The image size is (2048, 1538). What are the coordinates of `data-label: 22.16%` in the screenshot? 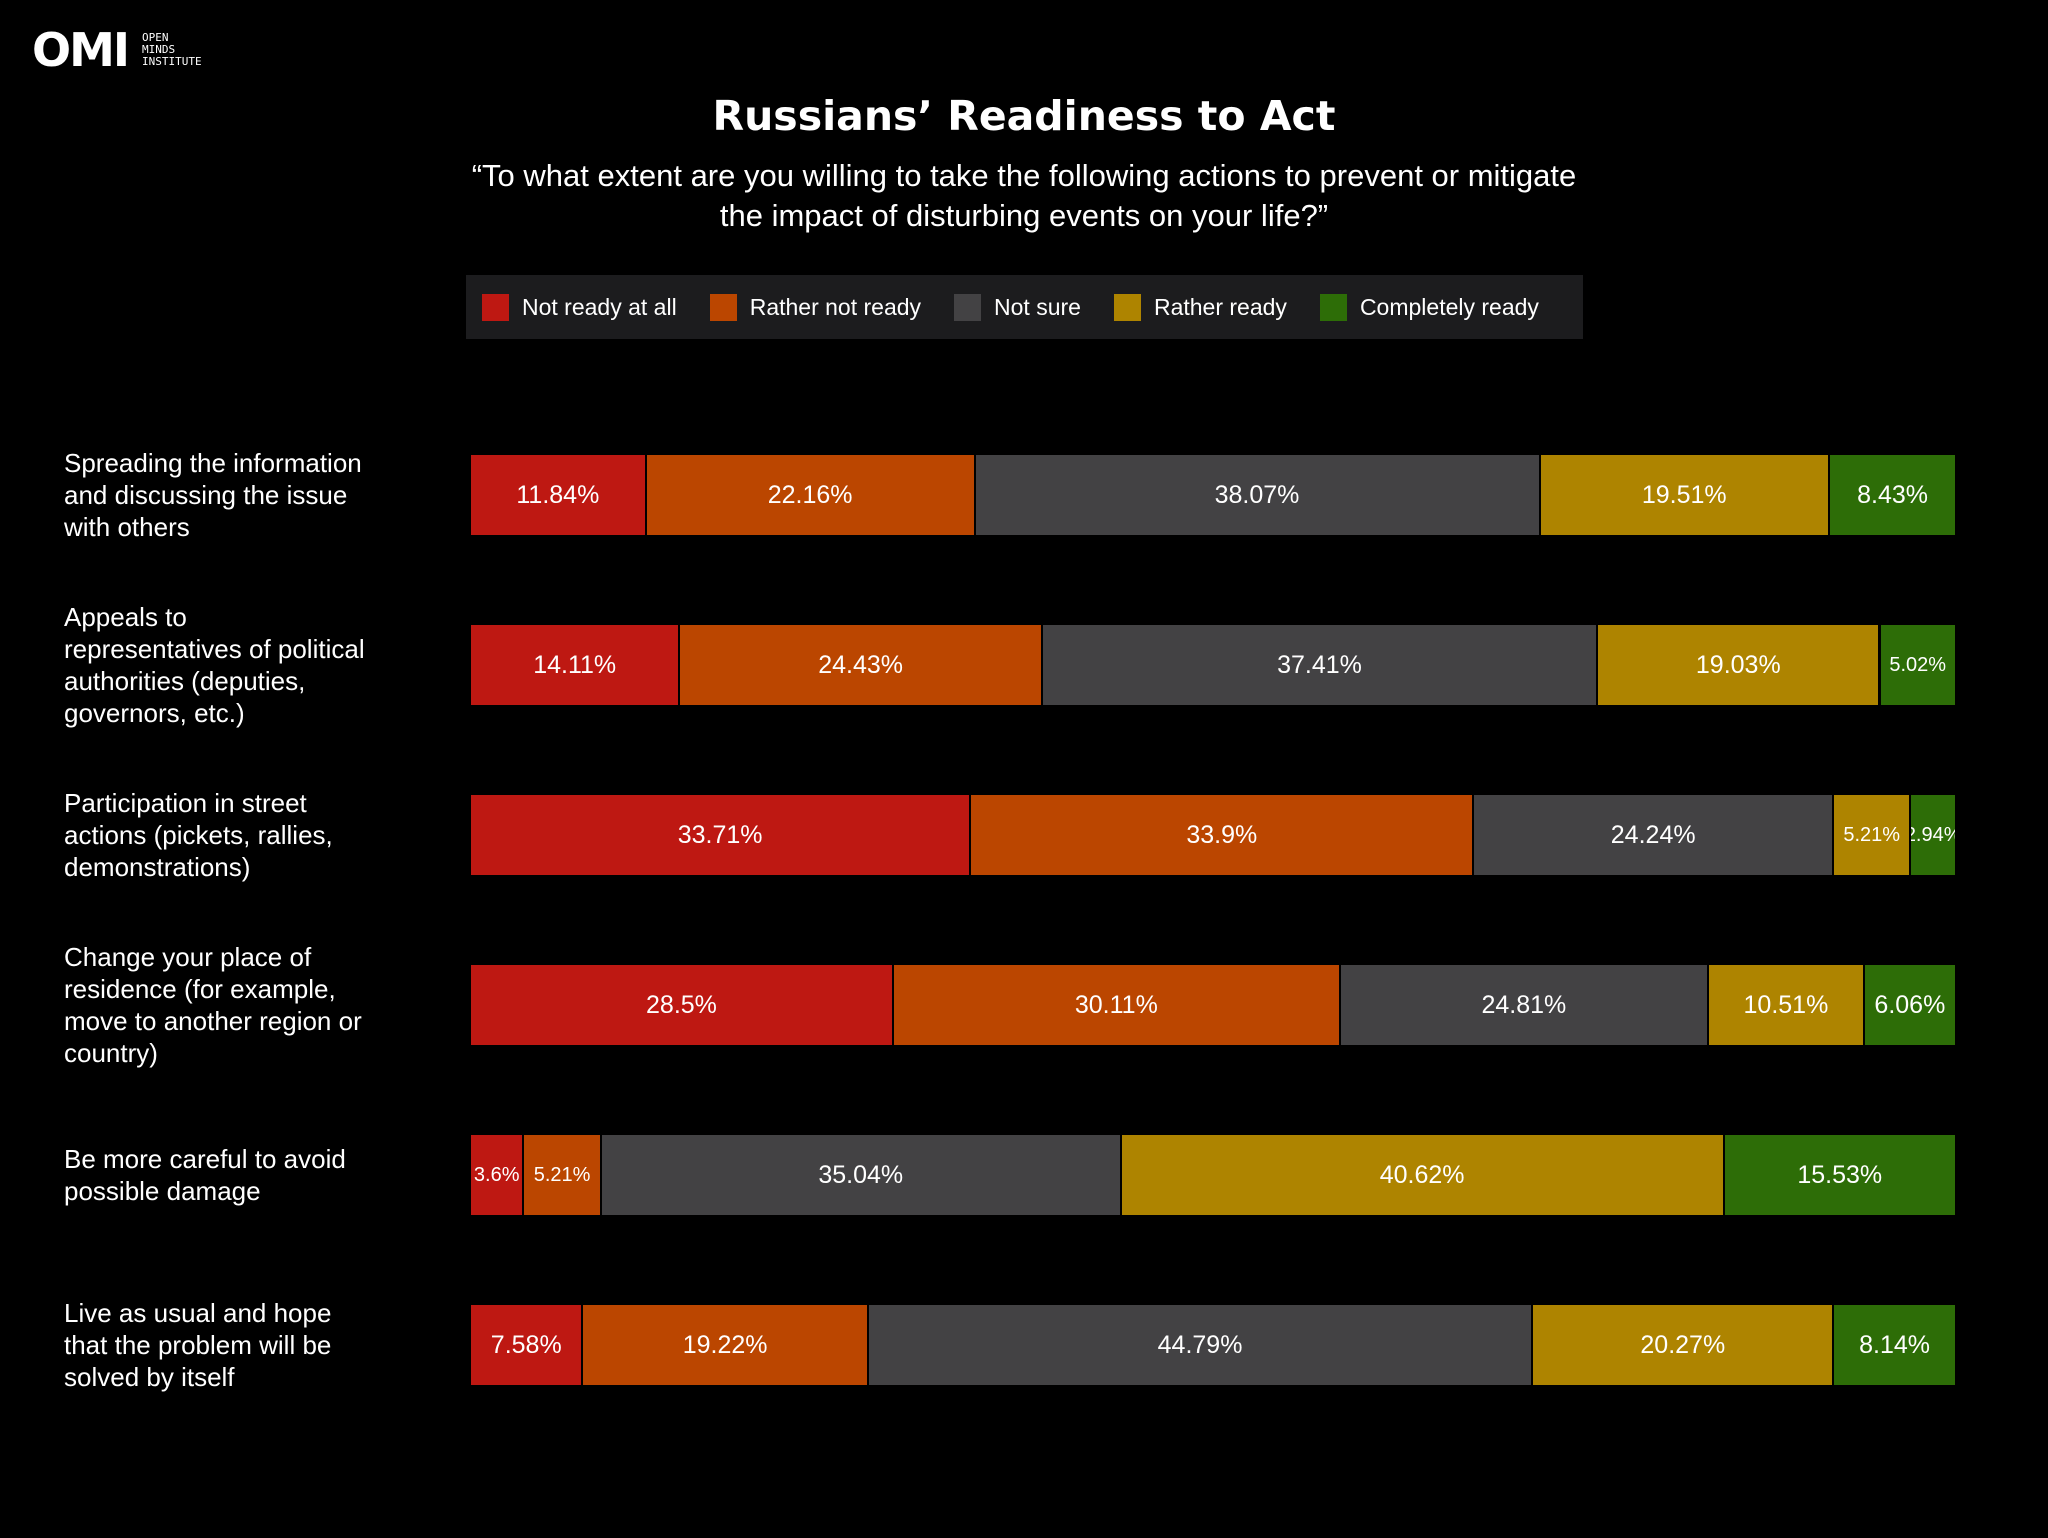 It's located at (810, 494).